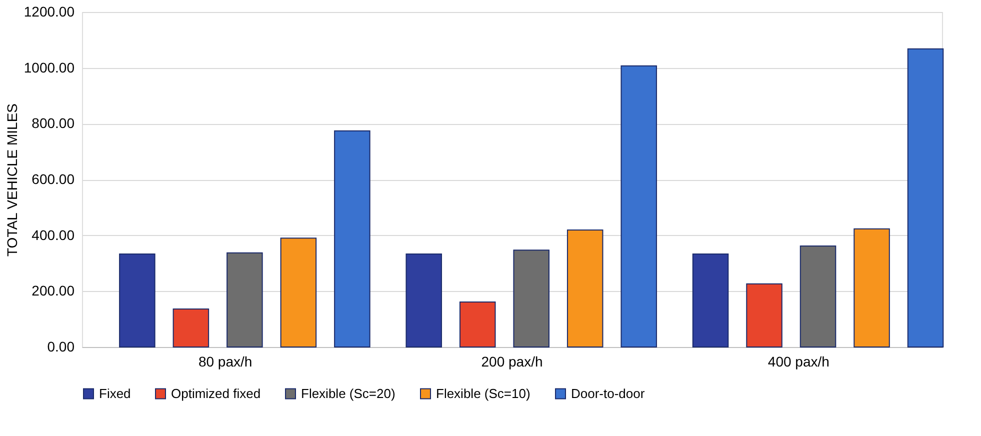  I want to click on legend-label: Fixed, so click(115, 393).